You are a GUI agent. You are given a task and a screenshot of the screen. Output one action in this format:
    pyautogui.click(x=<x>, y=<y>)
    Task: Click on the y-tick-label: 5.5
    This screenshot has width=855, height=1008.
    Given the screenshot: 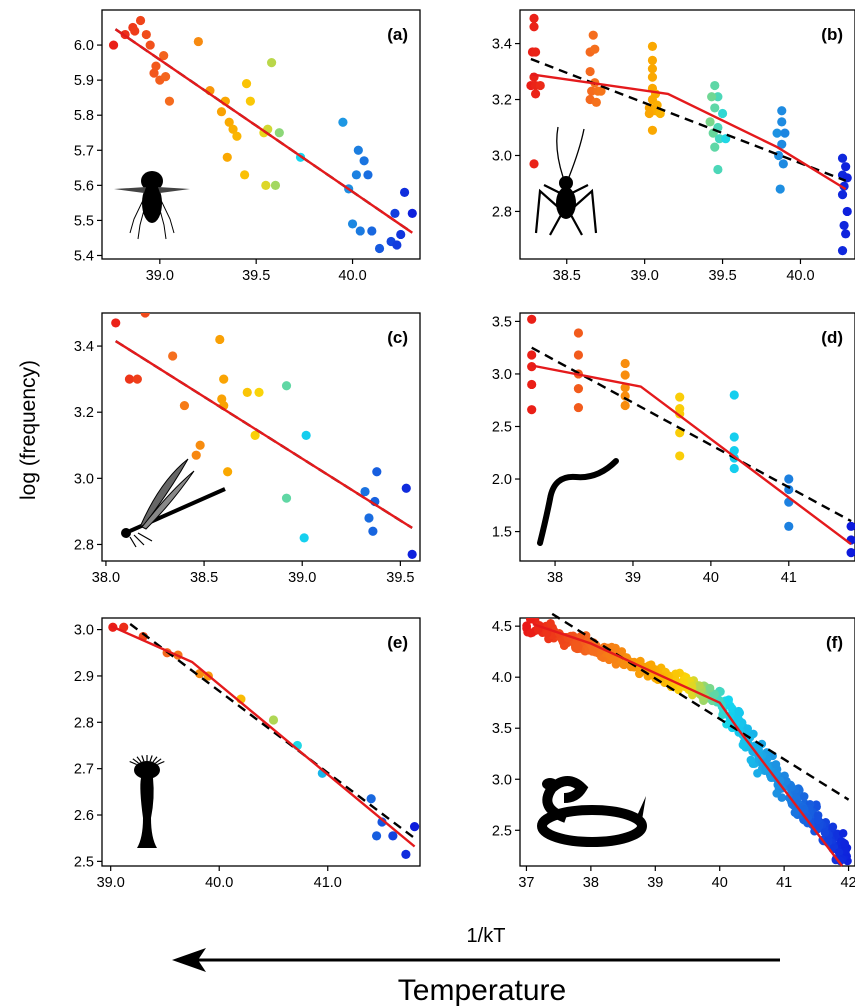 What is the action you would take?
    pyautogui.click(x=84, y=221)
    